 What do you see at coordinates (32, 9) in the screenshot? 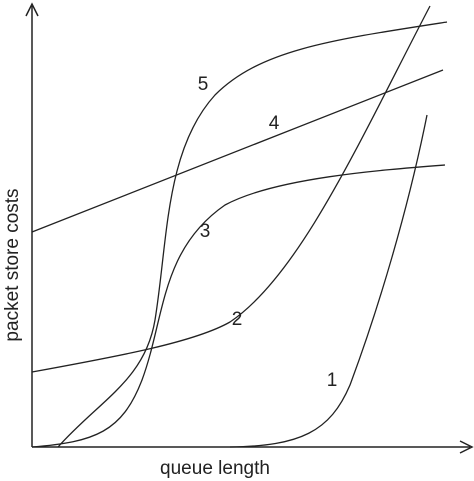
I see `y-arrow` at bounding box center [32, 9].